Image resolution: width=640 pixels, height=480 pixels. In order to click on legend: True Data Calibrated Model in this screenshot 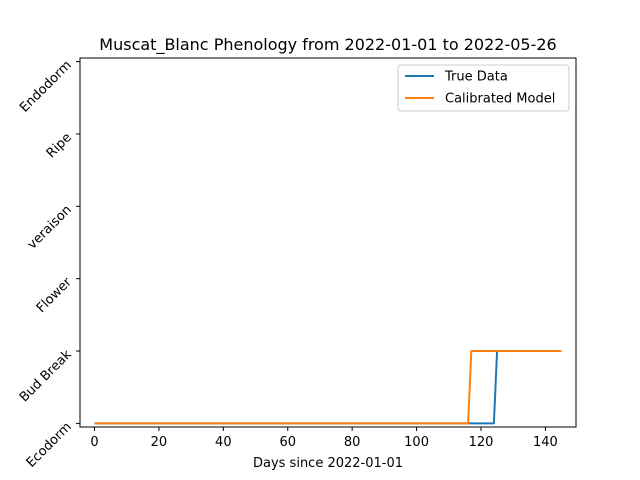, I will do `click(483, 88)`.